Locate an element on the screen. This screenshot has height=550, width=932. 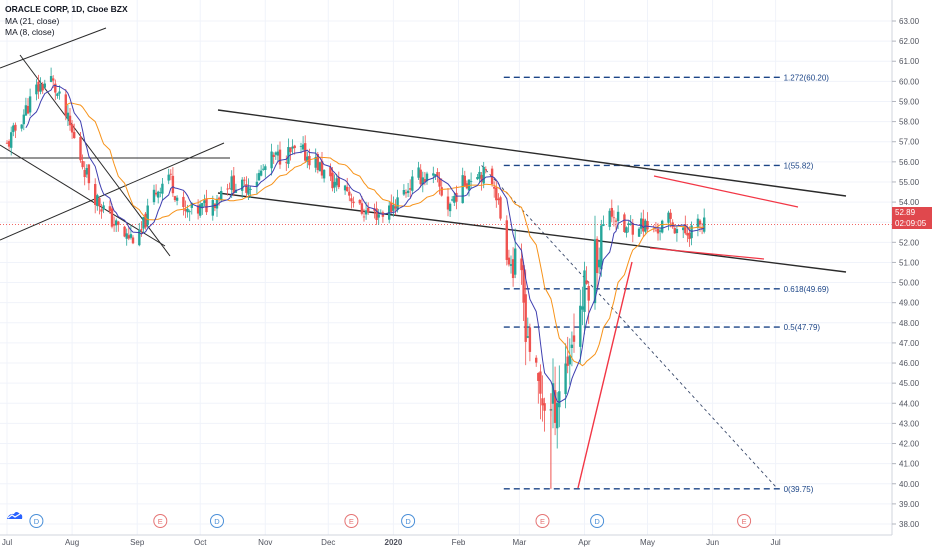
time-tick-label: Nov is located at coordinates (265, 542).